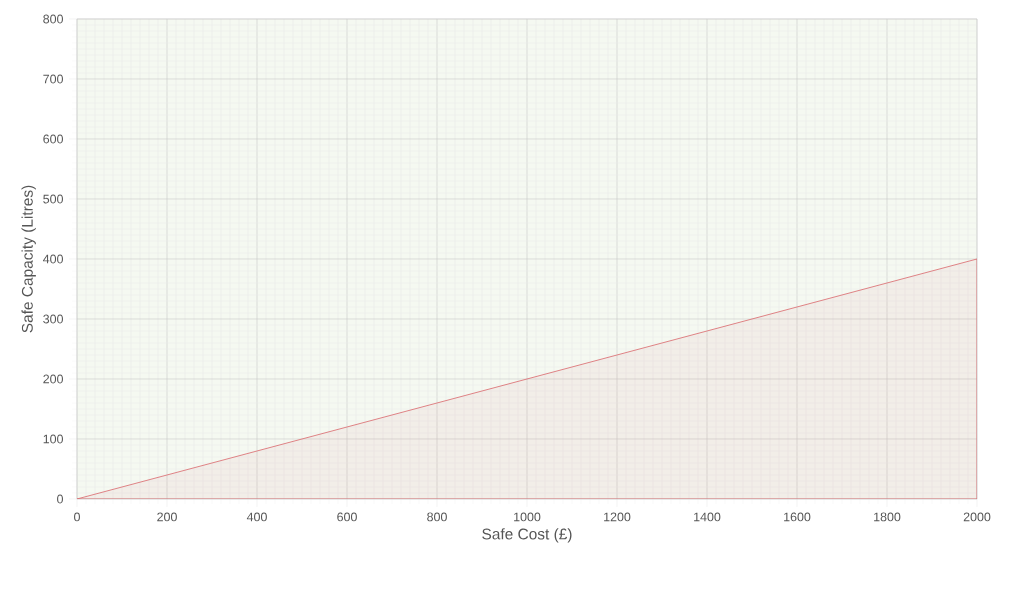  What do you see at coordinates (437, 517) in the screenshot?
I see `x-tick-label: 800` at bounding box center [437, 517].